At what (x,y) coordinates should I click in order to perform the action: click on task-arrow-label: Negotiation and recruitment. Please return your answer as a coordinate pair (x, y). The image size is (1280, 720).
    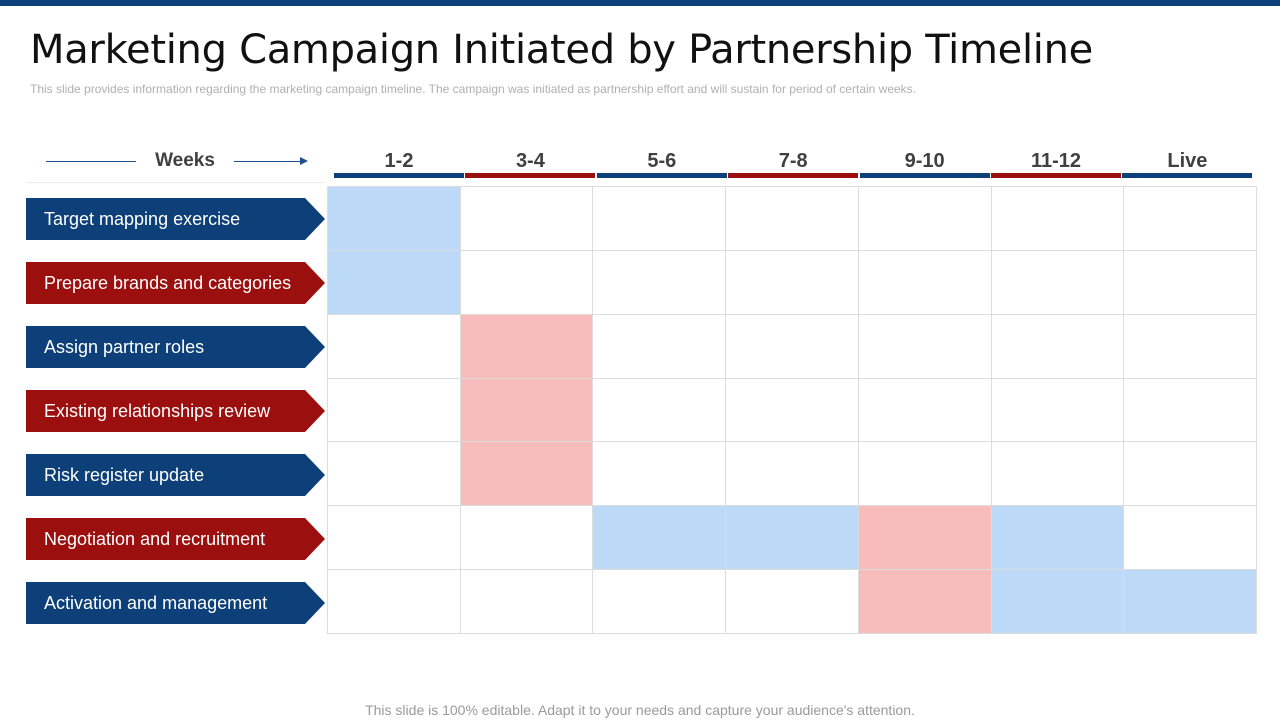
    Looking at the image, I should click on (176, 539).